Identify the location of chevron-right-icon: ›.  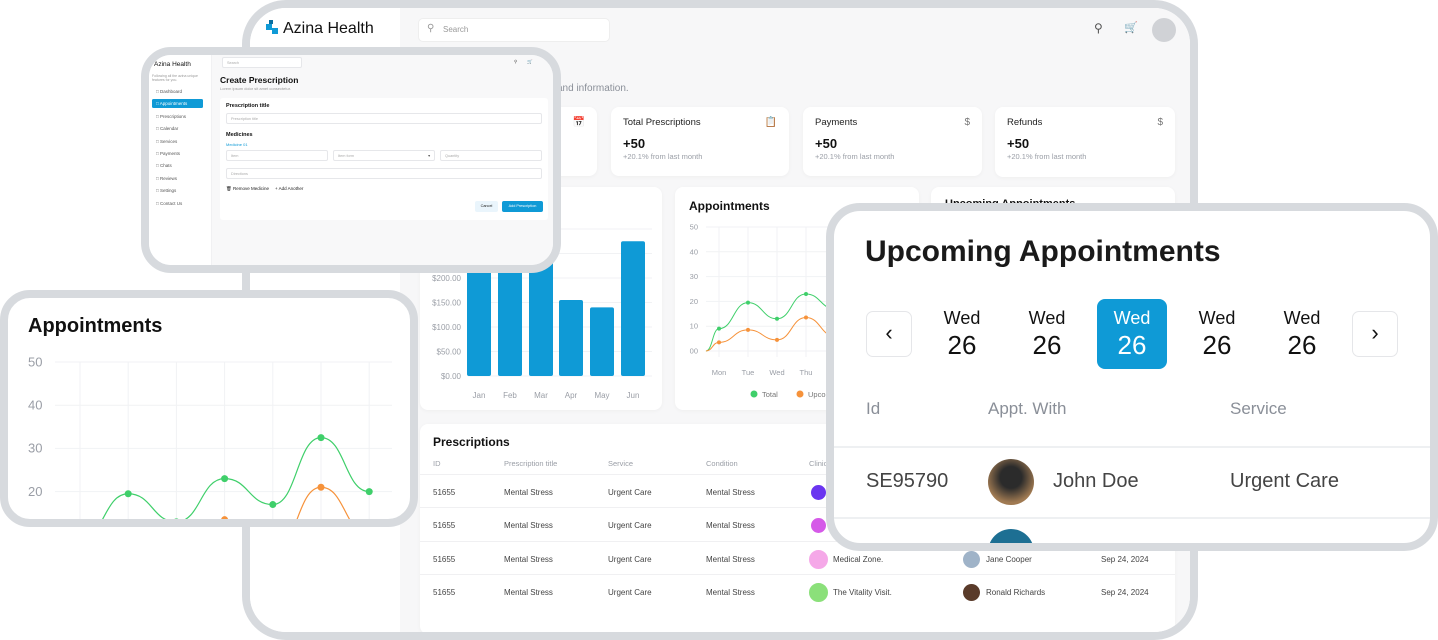
(1375, 332).